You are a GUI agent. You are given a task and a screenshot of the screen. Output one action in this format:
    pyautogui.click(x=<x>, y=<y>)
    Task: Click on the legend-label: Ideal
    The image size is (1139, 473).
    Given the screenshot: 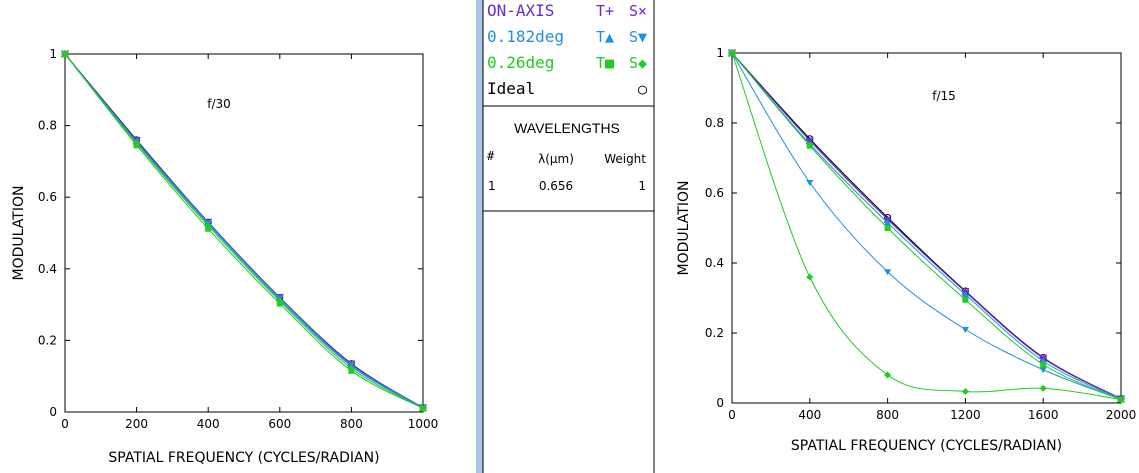 What is the action you would take?
    pyautogui.click(x=511, y=88)
    